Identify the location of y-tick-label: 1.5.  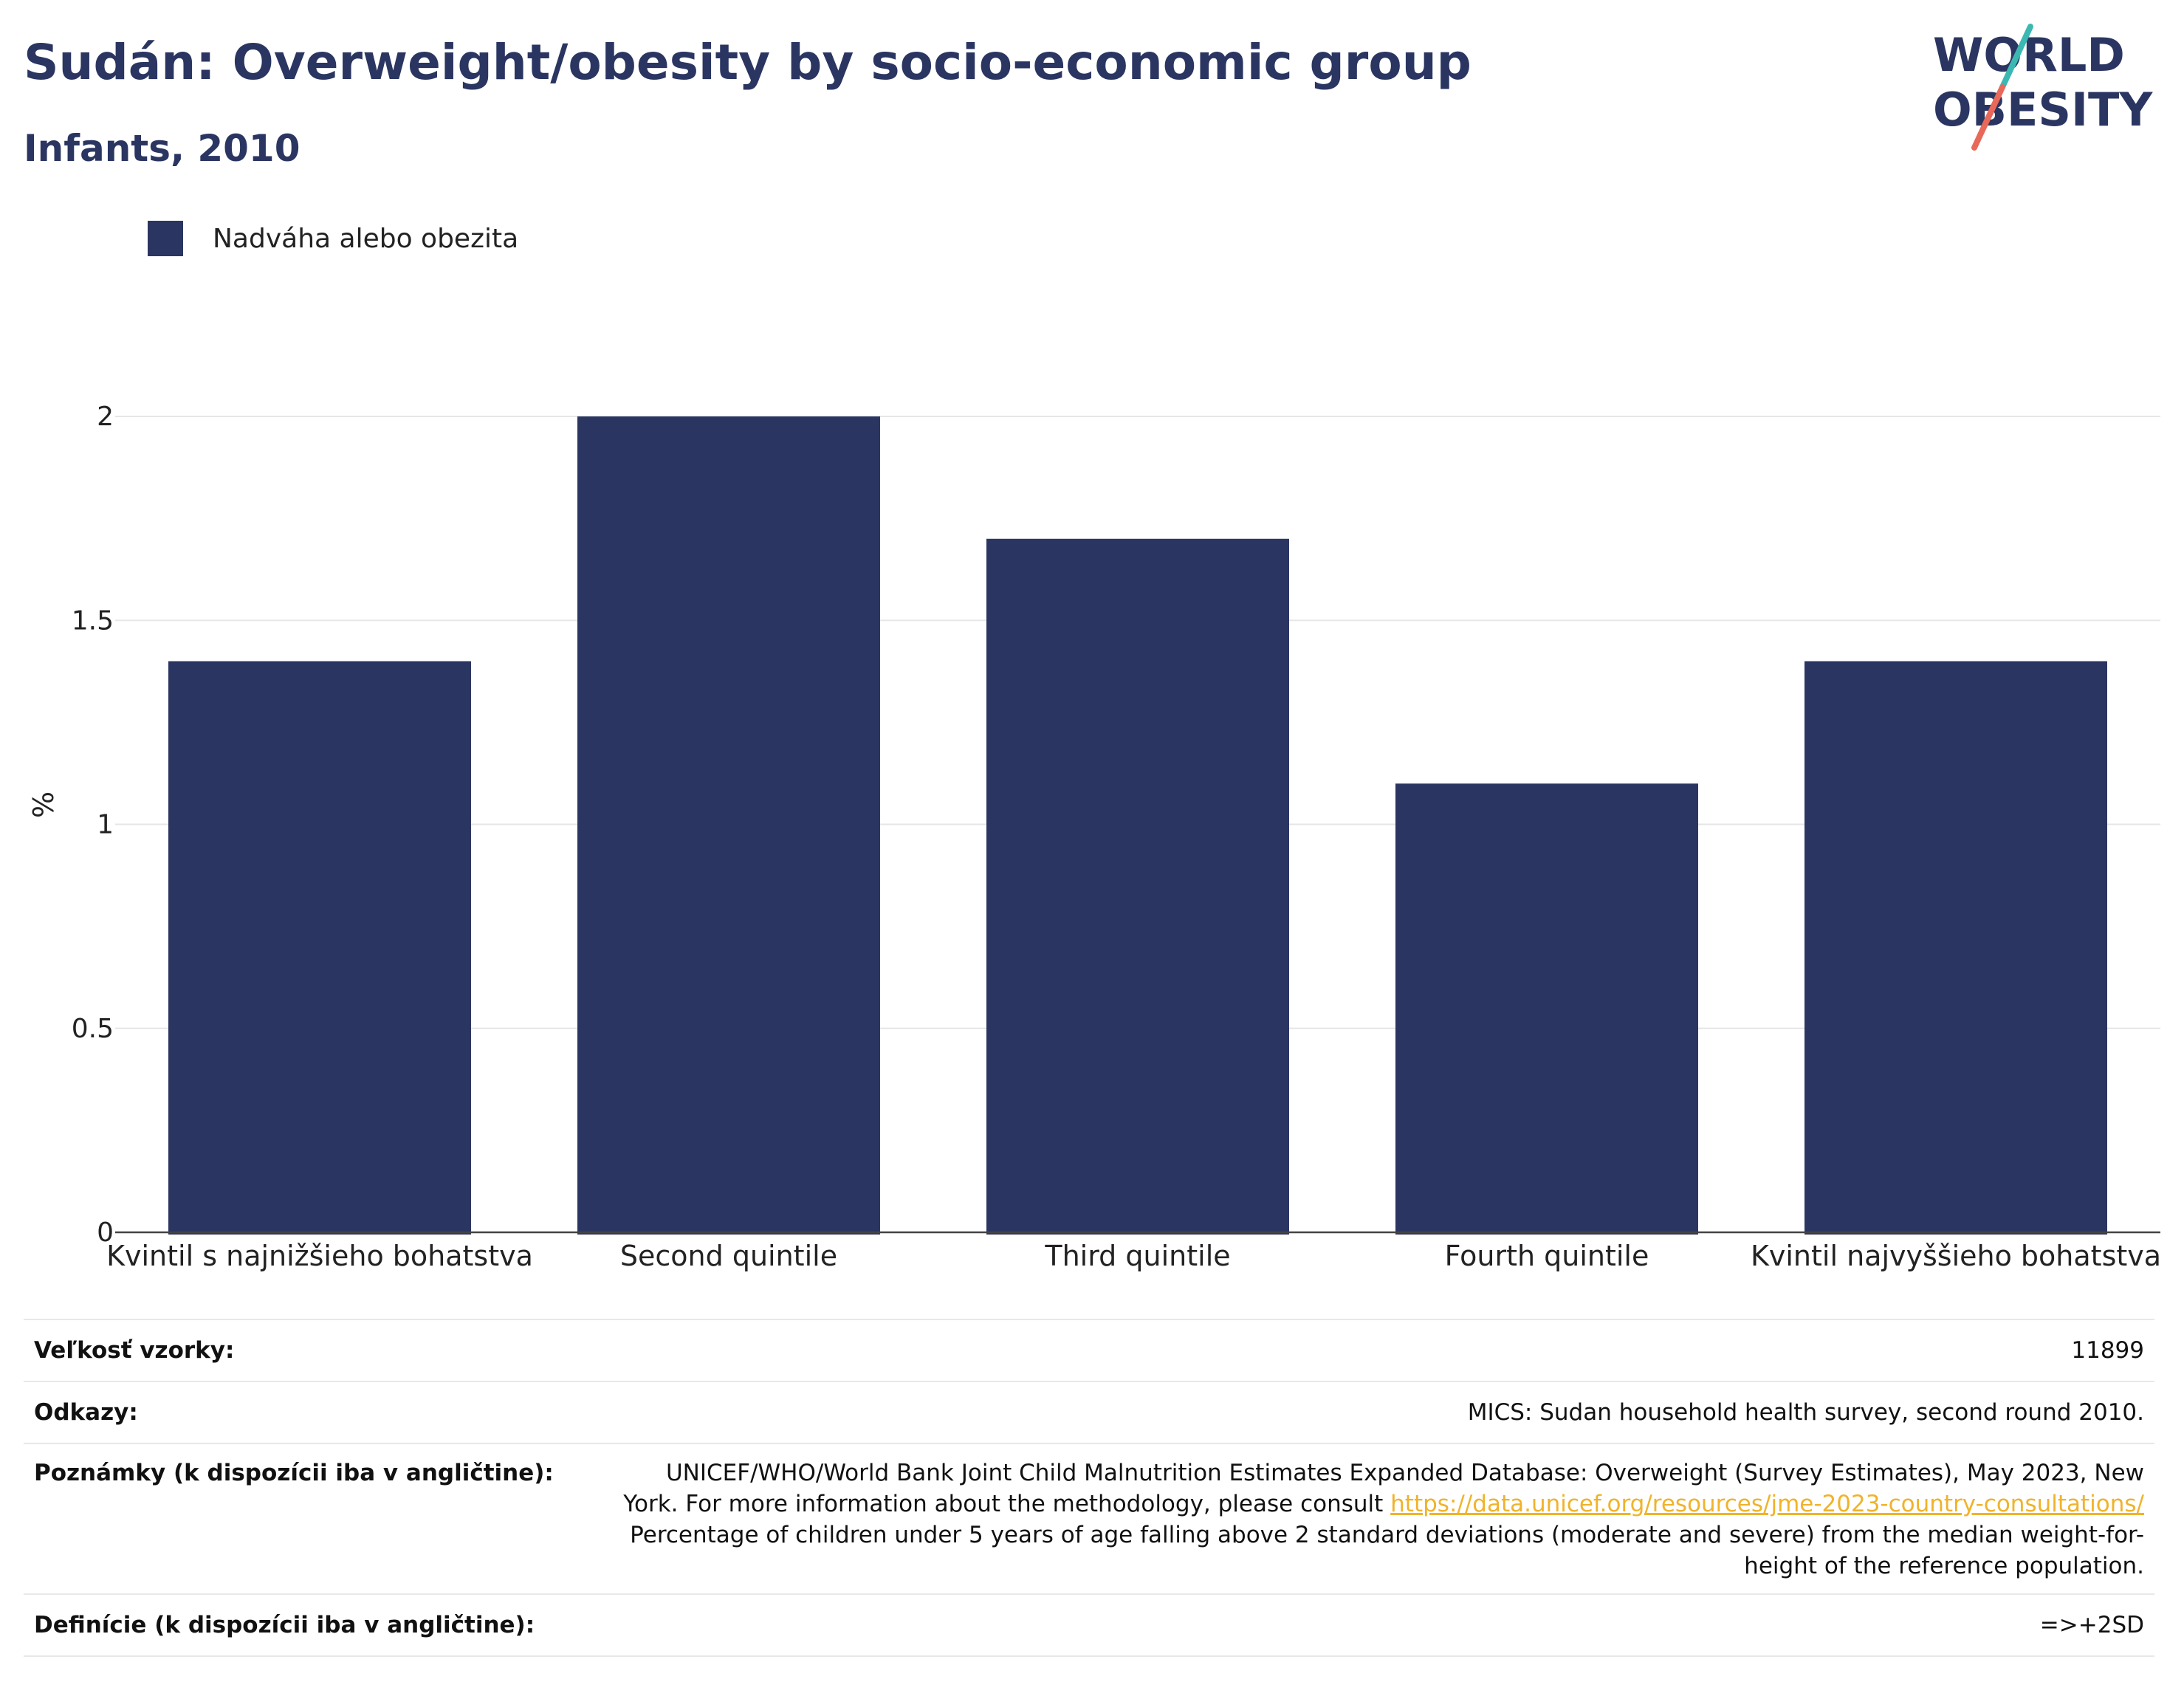
(93, 620).